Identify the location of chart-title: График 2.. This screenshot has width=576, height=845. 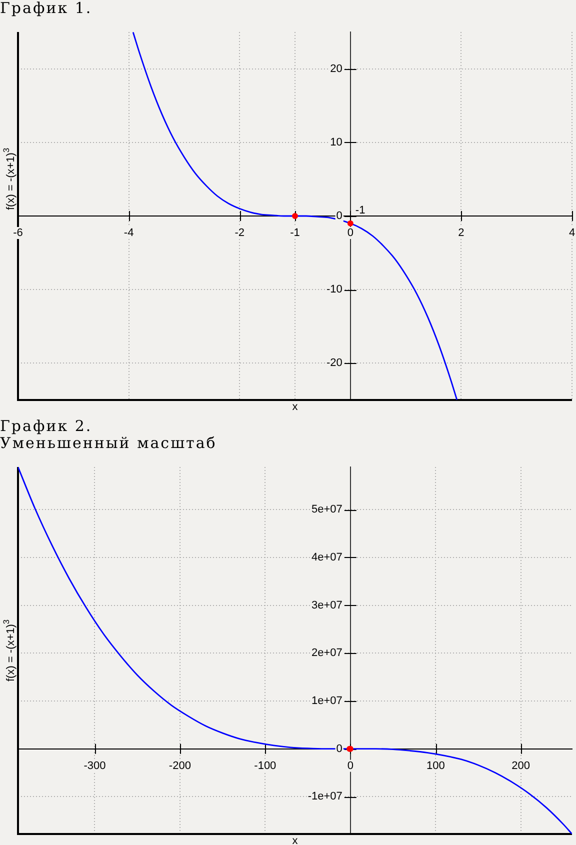
(47, 426).